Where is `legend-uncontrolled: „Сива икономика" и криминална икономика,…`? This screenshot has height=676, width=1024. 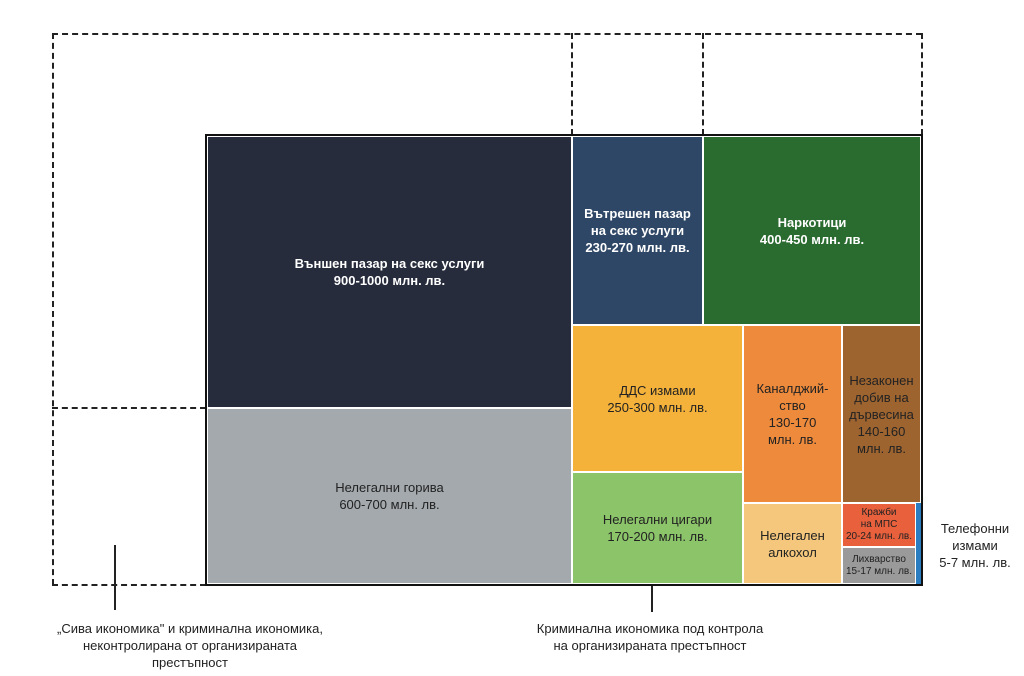 legend-uncontrolled: „Сива икономика" и криминална икономика,… is located at coordinates (190, 645).